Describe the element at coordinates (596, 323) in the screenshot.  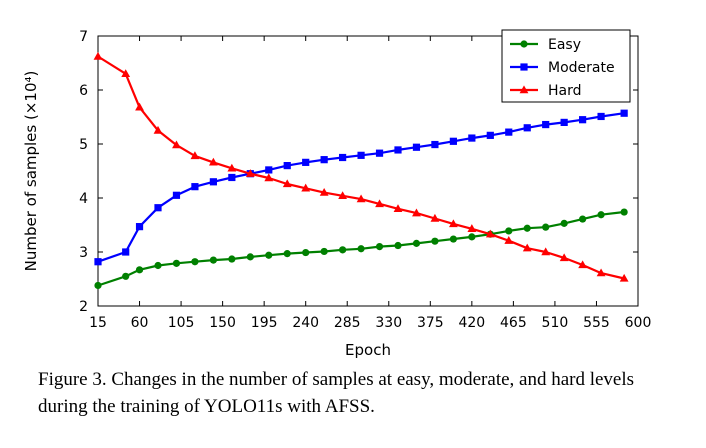
I see `x-tick-label: 555` at that location.